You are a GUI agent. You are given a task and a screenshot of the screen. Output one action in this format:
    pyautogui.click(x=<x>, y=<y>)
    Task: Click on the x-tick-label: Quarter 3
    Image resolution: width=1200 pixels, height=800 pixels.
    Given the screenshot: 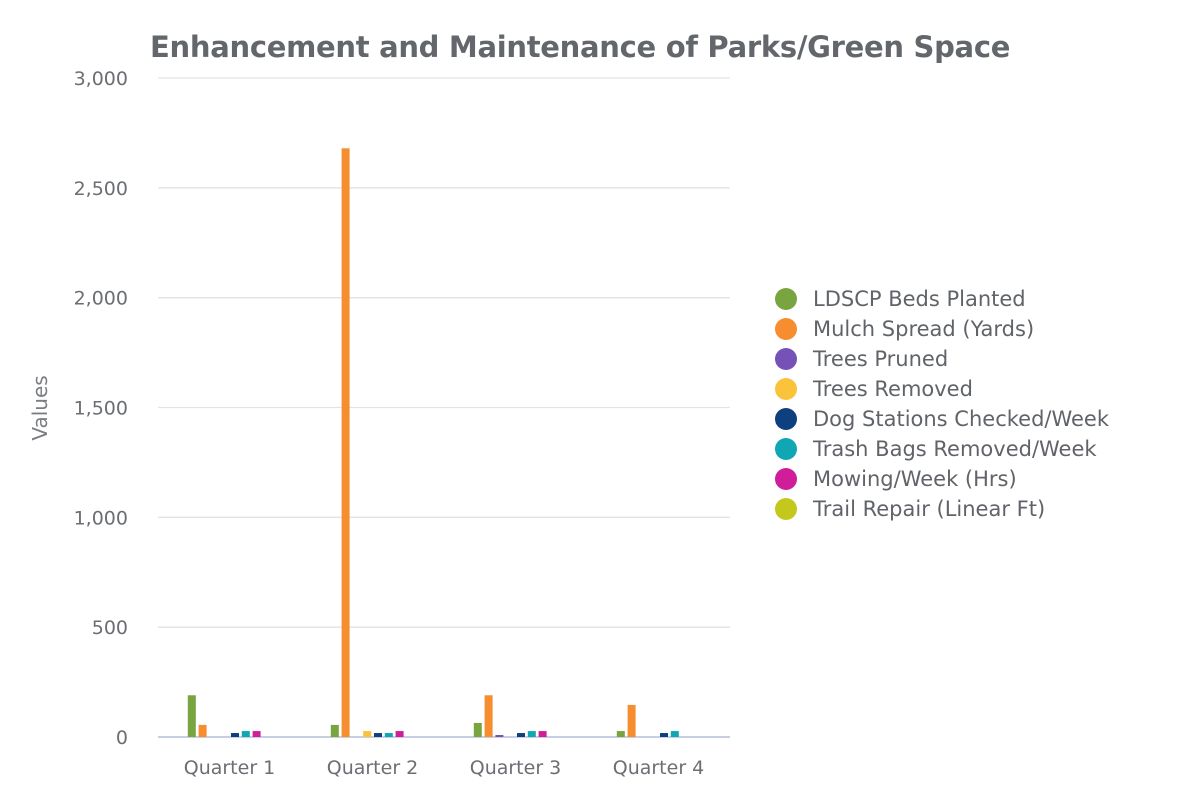 What is the action you would take?
    pyautogui.click(x=516, y=768)
    